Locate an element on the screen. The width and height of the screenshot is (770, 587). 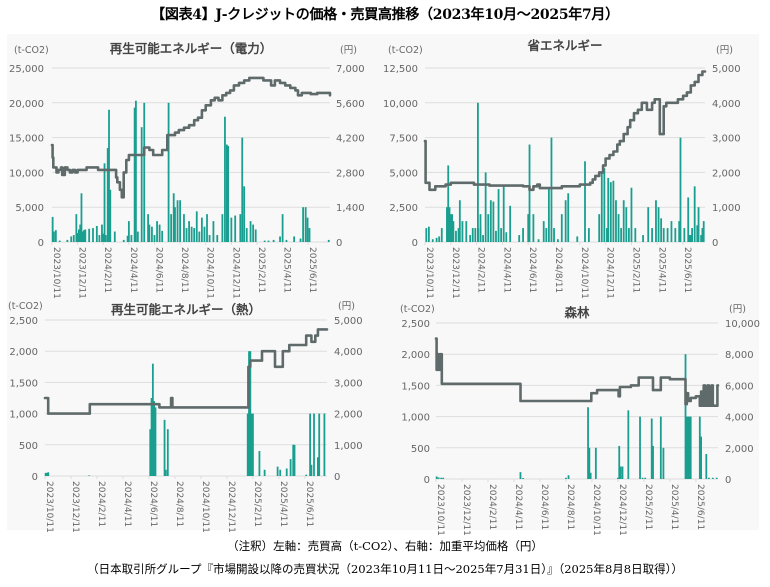
chart4-right-tick-label: 10,000 is located at coordinates (742, 324).